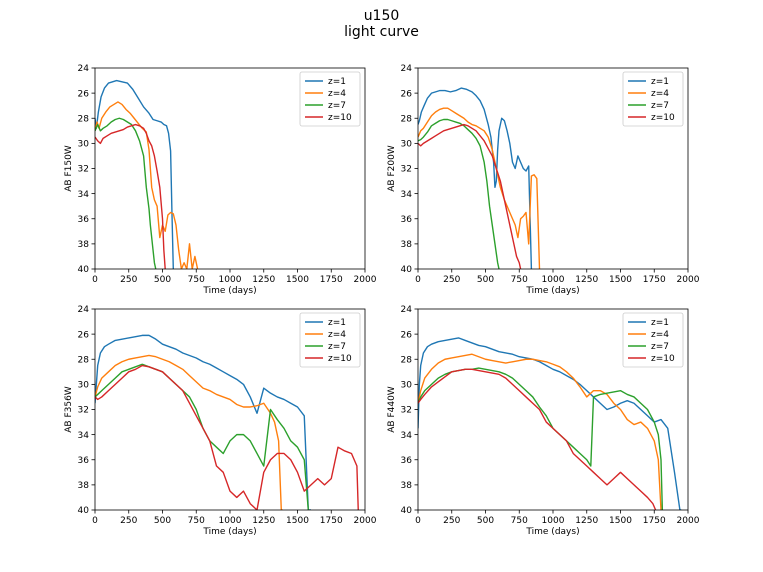  Describe the element at coordinates (69, 409) in the screenshot. I see `y-axis-label: AB F356W` at that location.